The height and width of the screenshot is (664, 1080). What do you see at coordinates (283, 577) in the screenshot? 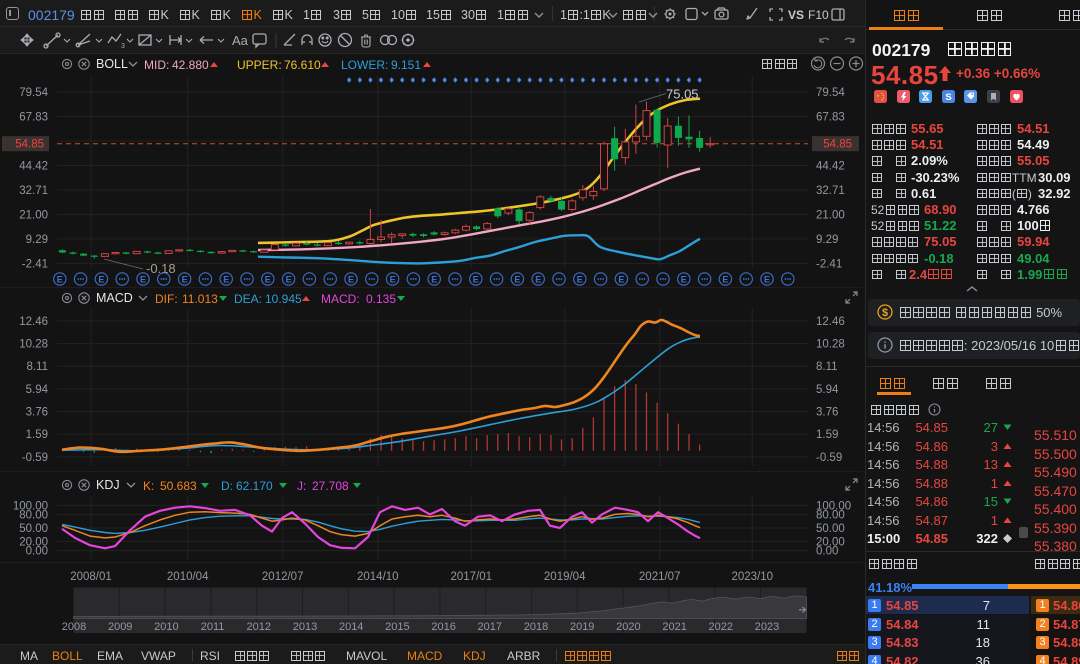
I see `svg-text: 2012/07` at bounding box center [283, 577].